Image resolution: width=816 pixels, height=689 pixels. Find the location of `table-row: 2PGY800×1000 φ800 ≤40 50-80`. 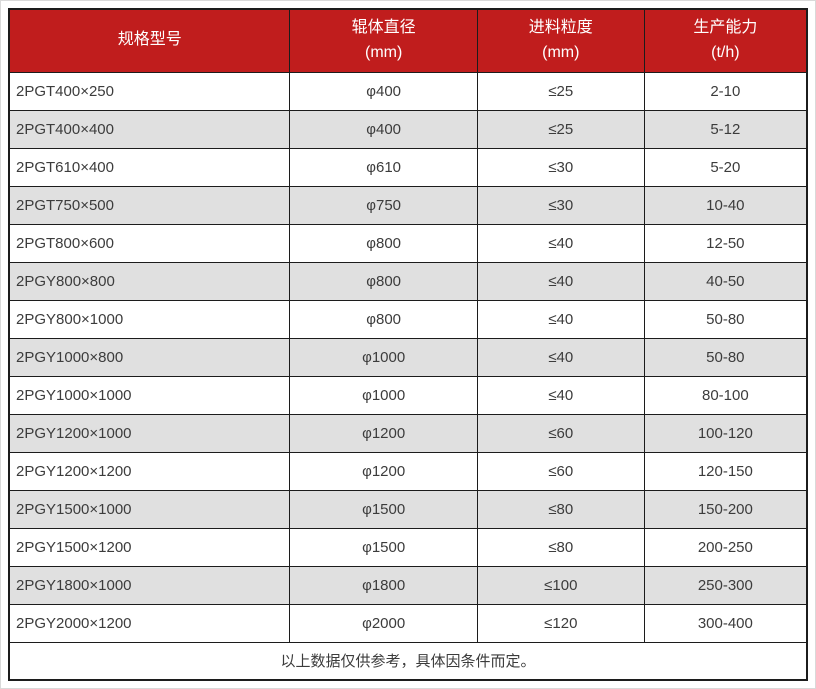

table-row: 2PGY800×1000 φ800 ≤40 50-80 is located at coordinates (408, 319).